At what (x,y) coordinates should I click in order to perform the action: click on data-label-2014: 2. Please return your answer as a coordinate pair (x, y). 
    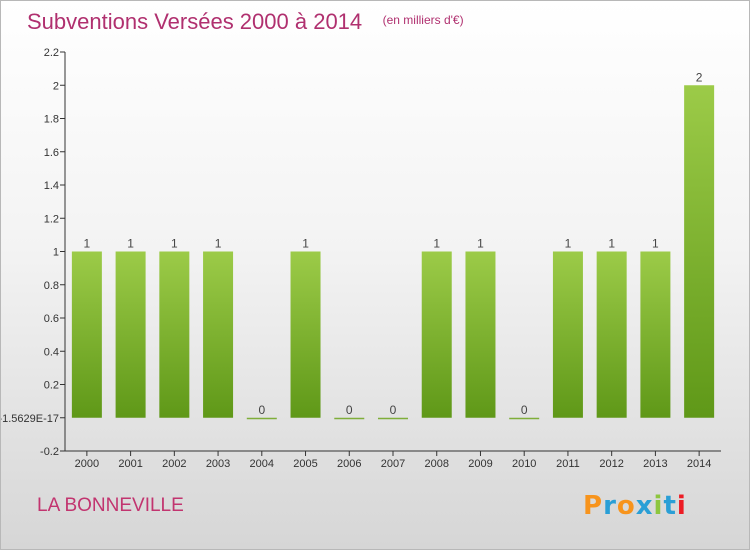
    Looking at the image, I should click on (699, 77).